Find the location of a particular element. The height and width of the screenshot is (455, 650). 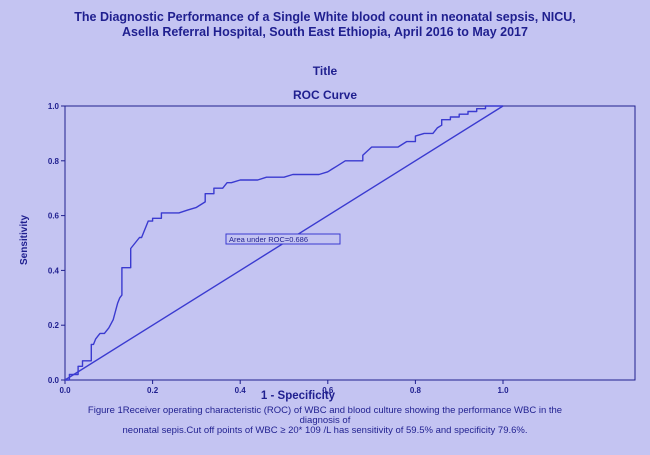

block-title: Title is located at coordinates (325, 71).